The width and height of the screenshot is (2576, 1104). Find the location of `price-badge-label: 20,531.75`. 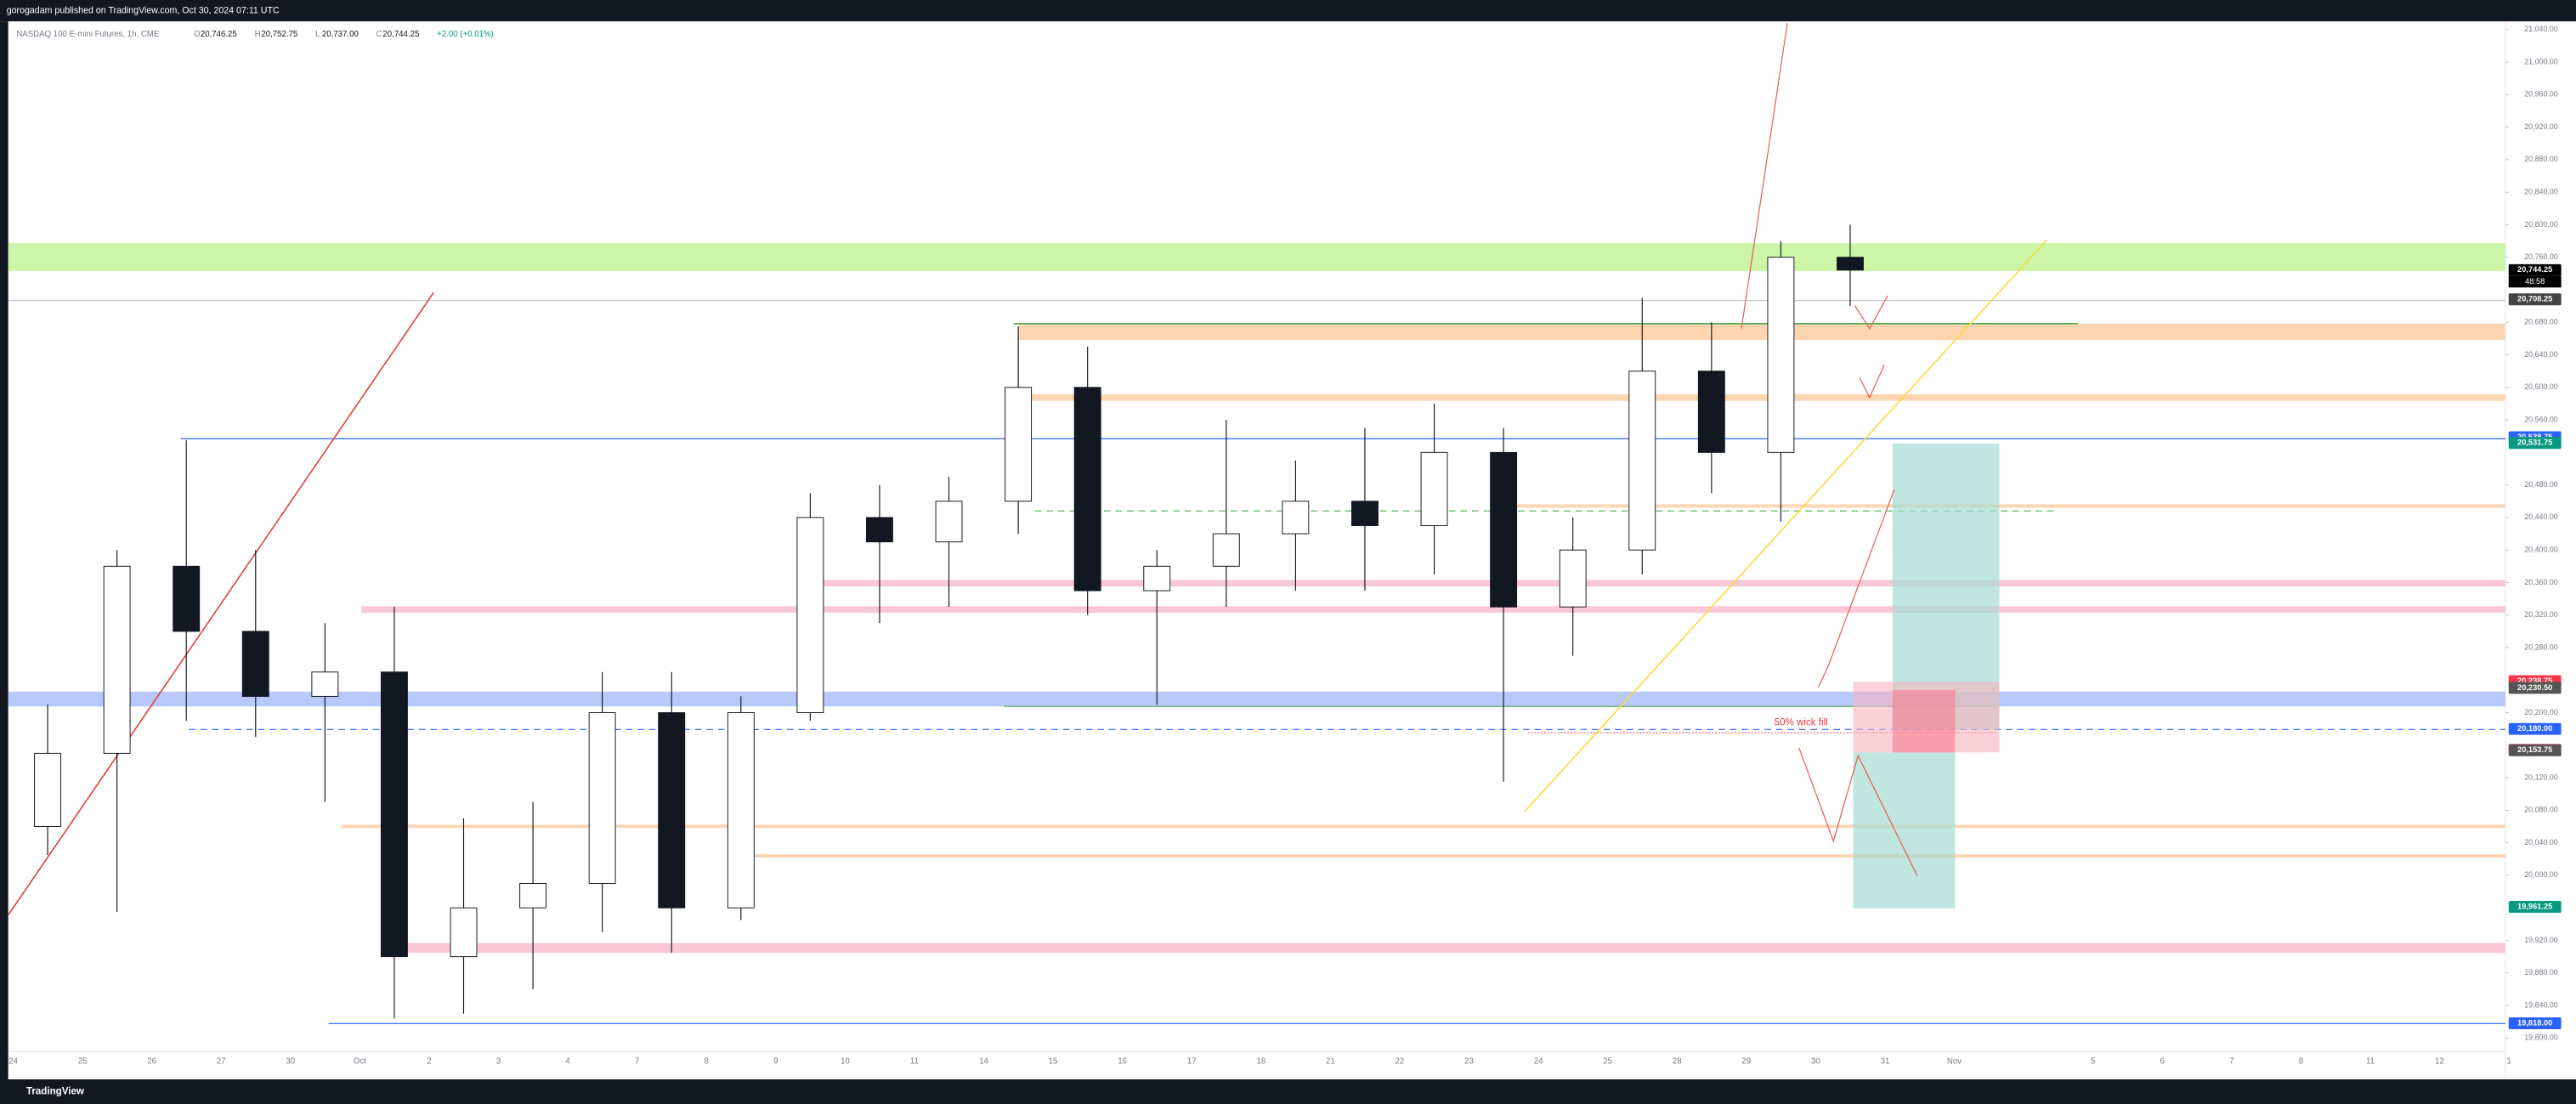

price-badge-label: 20,531.75 is located at coordinates (2534, 443).